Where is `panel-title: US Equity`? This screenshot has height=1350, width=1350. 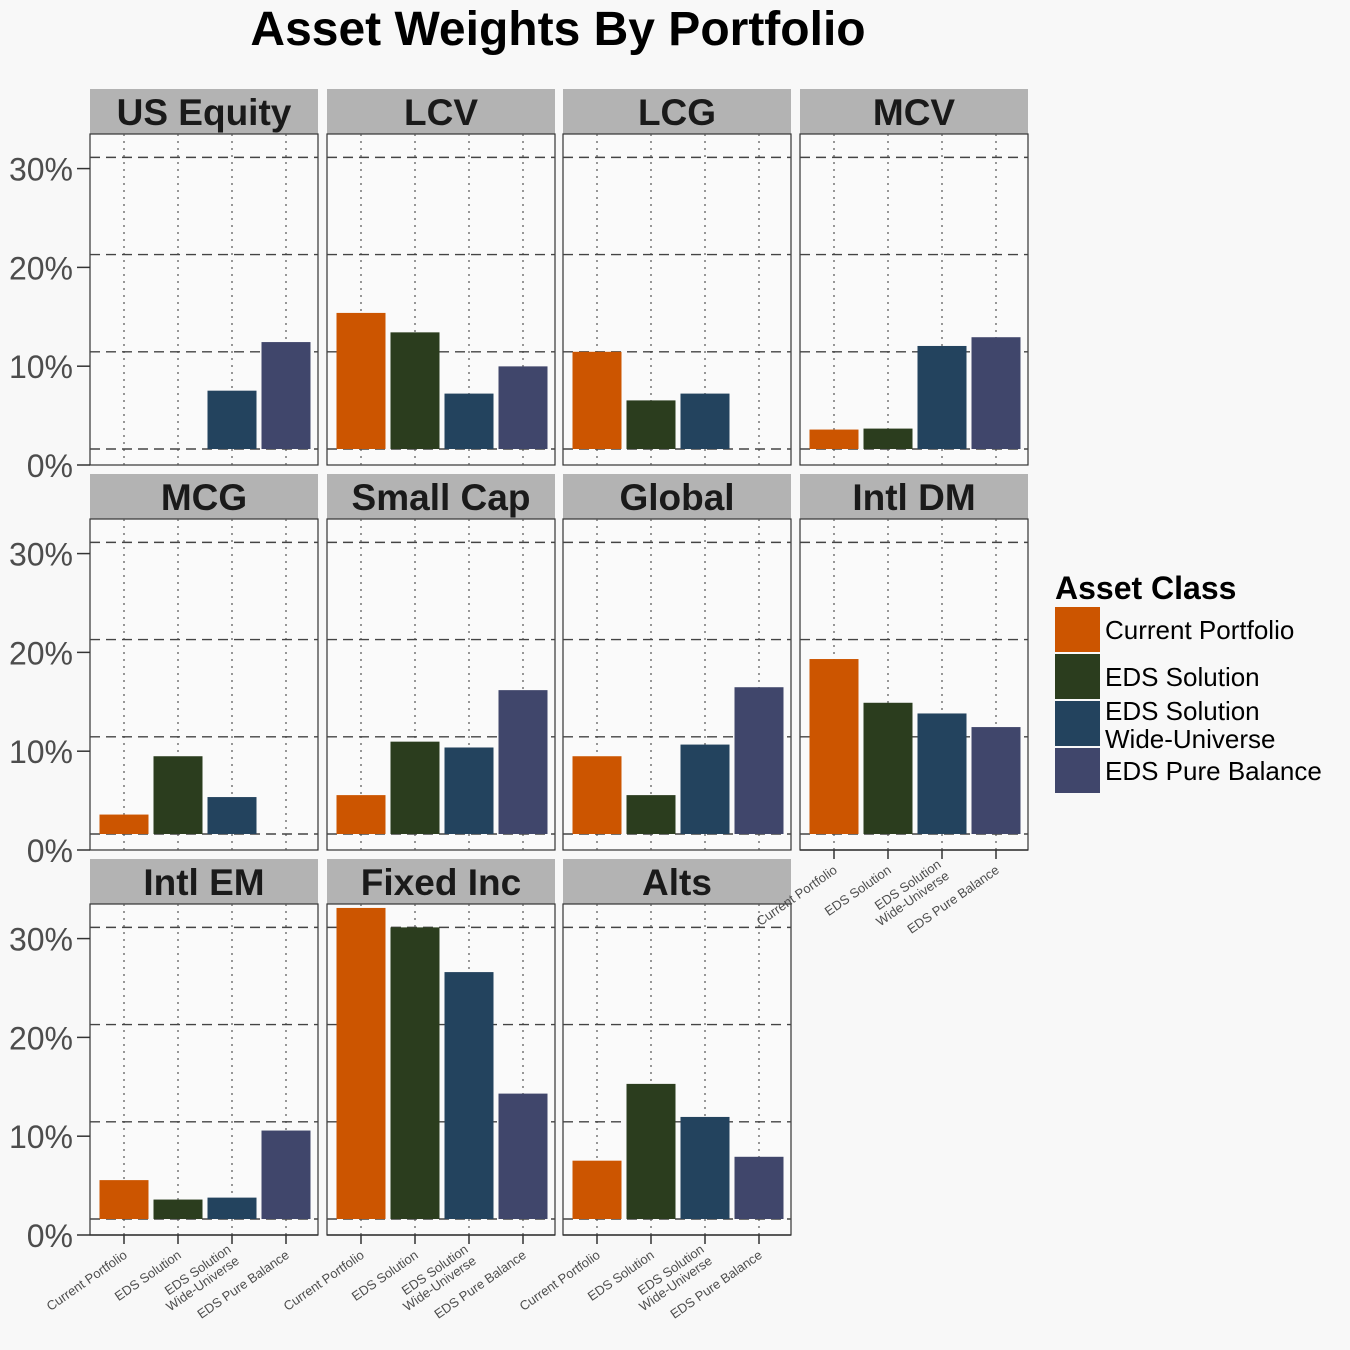
panel-title: US Equity is located at coordinates (204, 112).